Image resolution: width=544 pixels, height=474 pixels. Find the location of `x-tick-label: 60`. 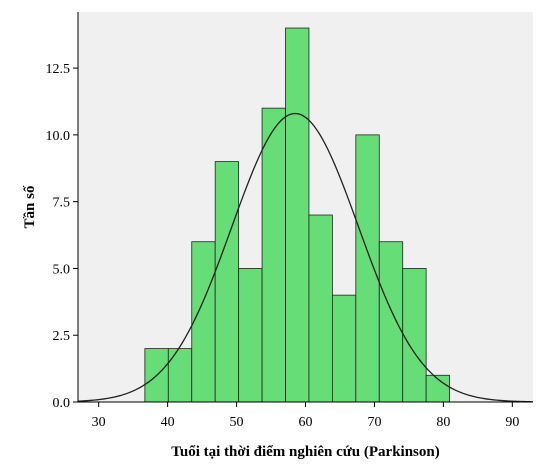

x-tick-label: 60 is located at coordinates (306, 422).